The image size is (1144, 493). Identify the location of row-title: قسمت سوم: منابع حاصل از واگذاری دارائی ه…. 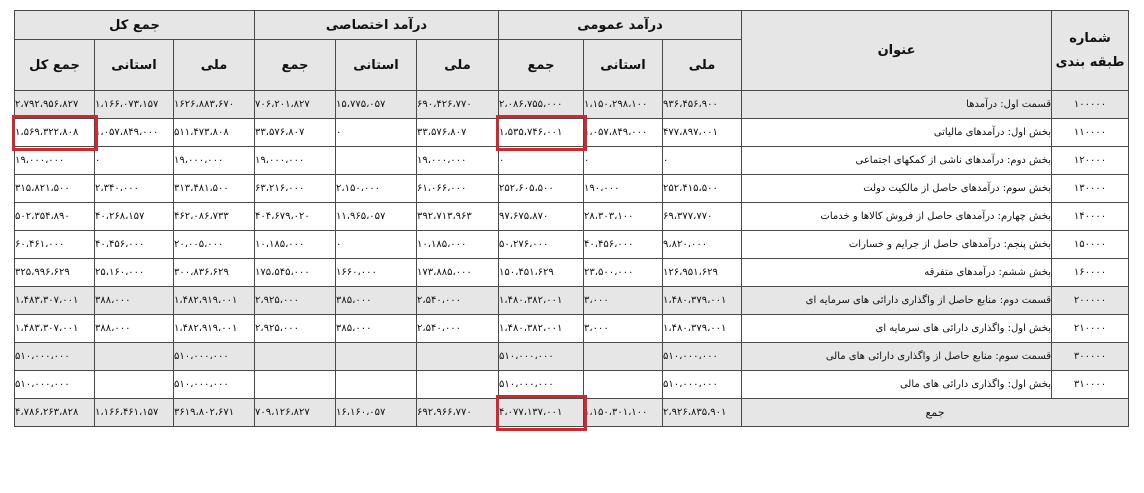
(897, 356).